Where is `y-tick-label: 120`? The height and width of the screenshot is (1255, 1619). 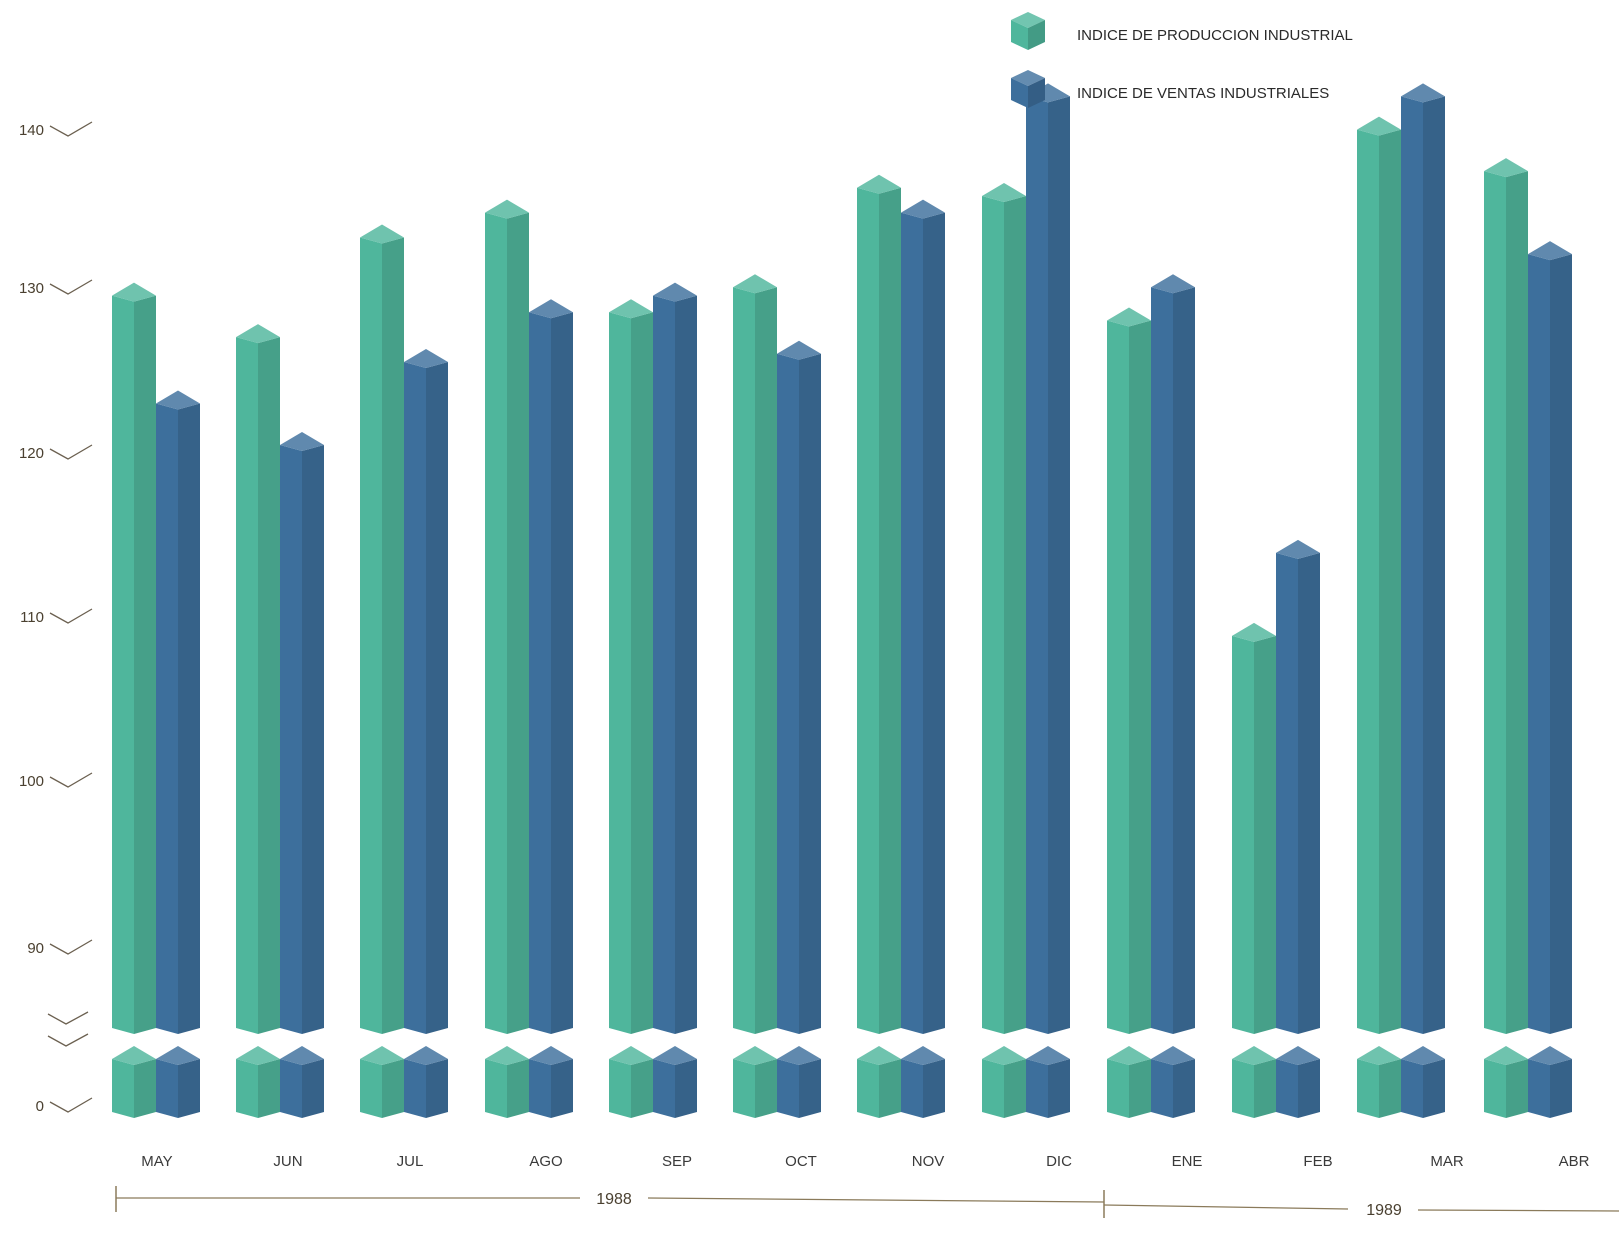 y-tick-label: 120 is located at coordinates (31, 453).